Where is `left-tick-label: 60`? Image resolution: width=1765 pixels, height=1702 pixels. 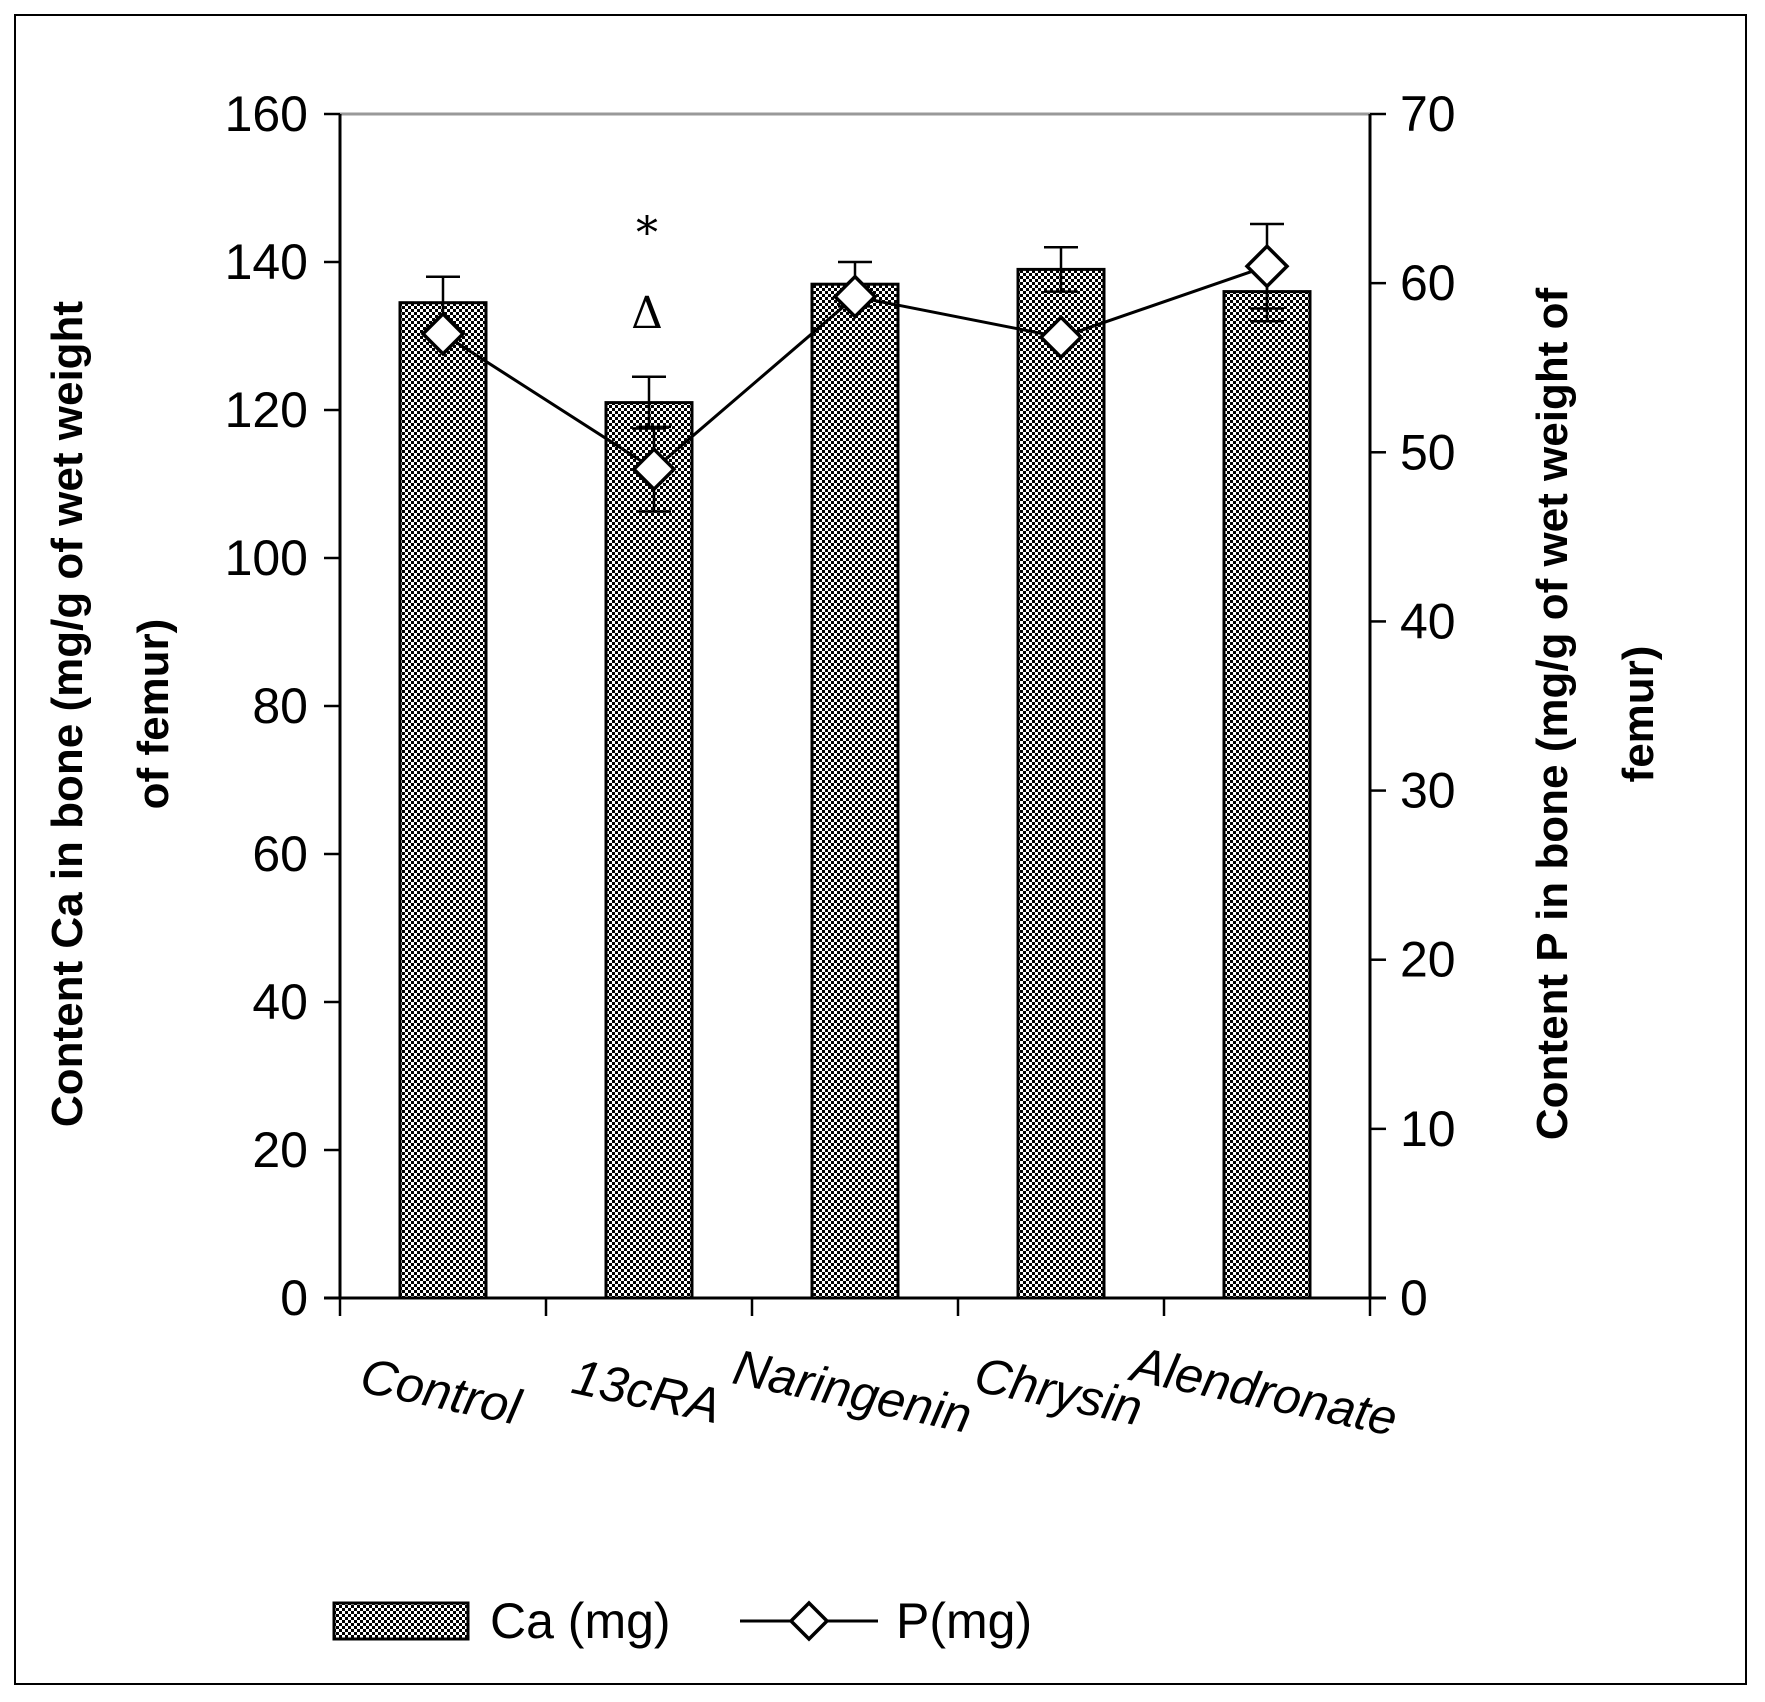 left-tick-label: 60 is located at coordinates (280, 854).